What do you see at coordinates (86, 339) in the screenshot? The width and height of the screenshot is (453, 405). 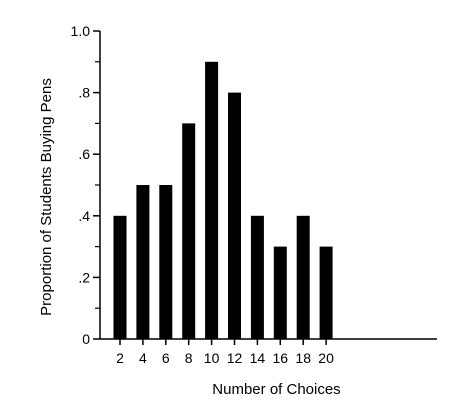 I see `y-tick-label: 0` at bounding box center [86, 339].